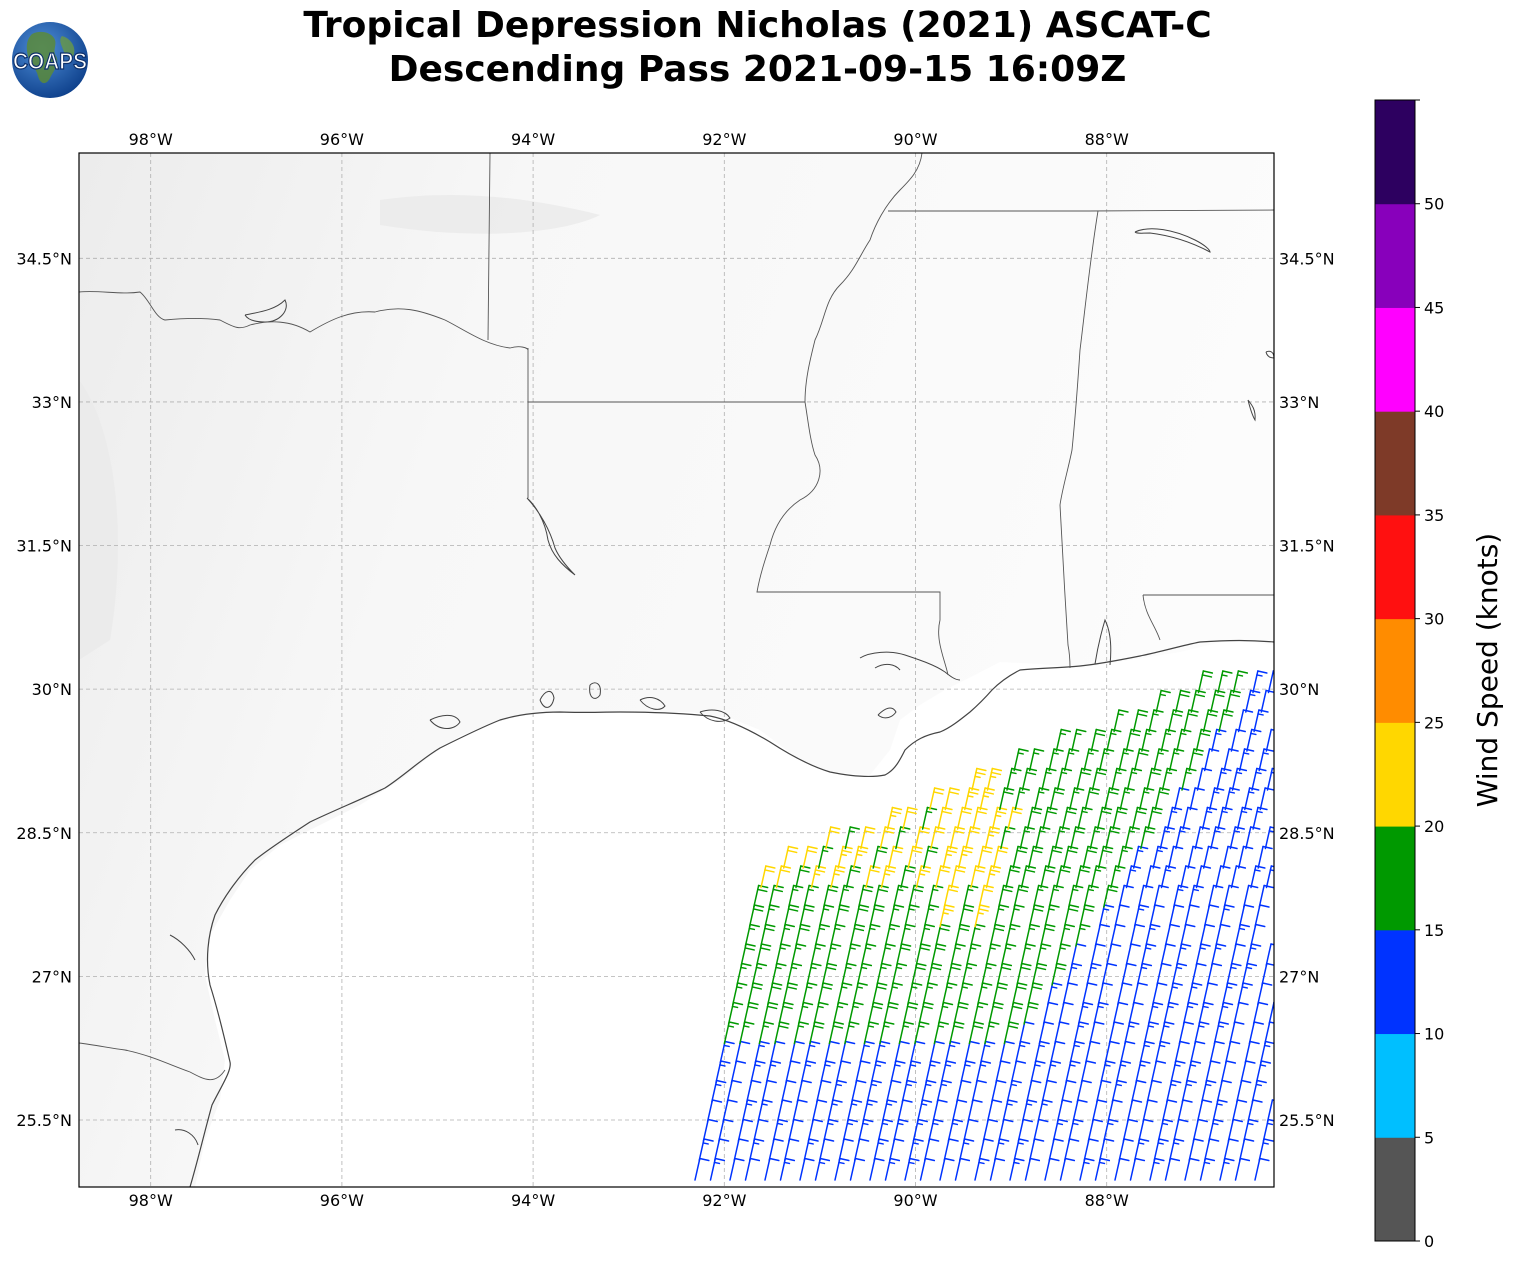  Describe the element at coordinates (757, 69) in the screenshot. I see `title-line-2: Descending Pass 2021-09-15 16:09Z` at that location.